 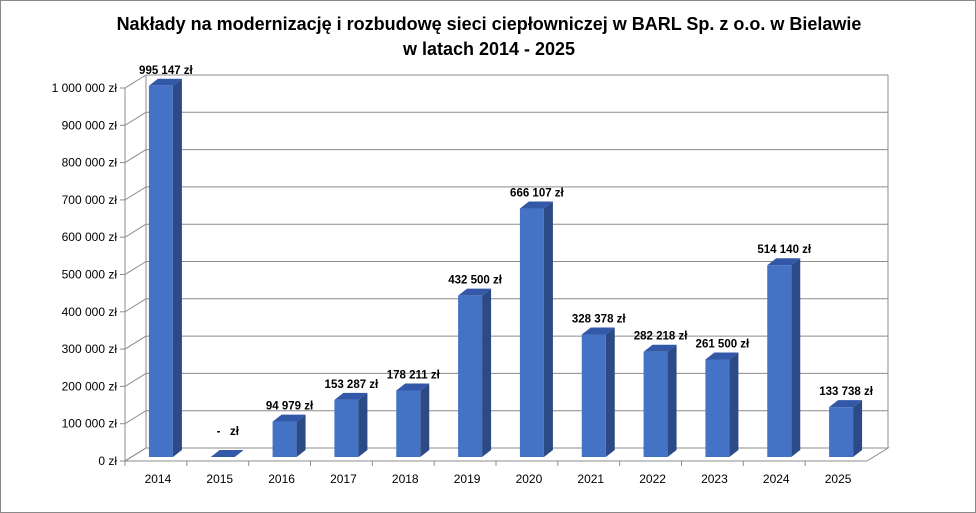 What do you see at coordinates (90, 200) in the screenshot?
I see `y-tick-label: 700 000 zł` at bounding box center [90, 200].